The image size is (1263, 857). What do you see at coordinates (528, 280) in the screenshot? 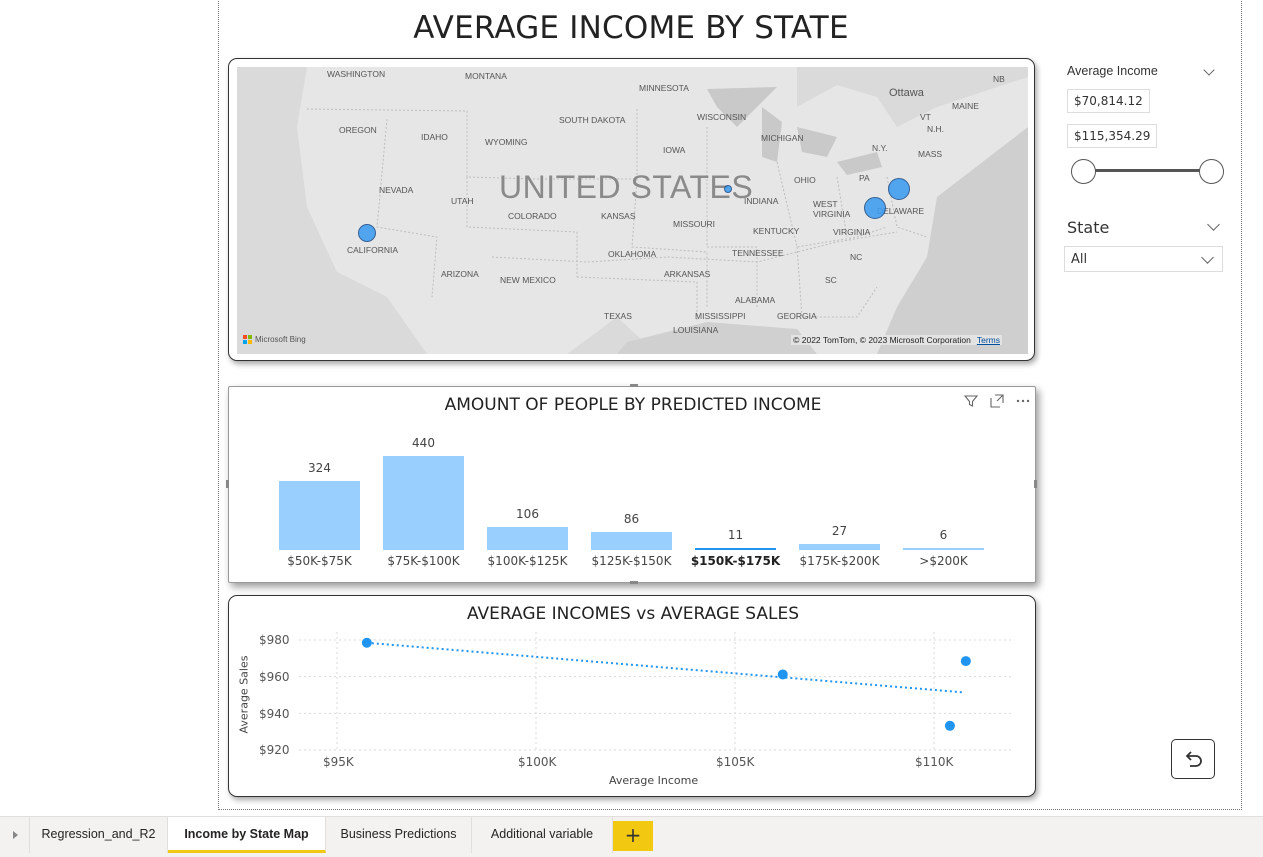
I see `state-label: NEW MEXICO` at bounding box center [528, 280].